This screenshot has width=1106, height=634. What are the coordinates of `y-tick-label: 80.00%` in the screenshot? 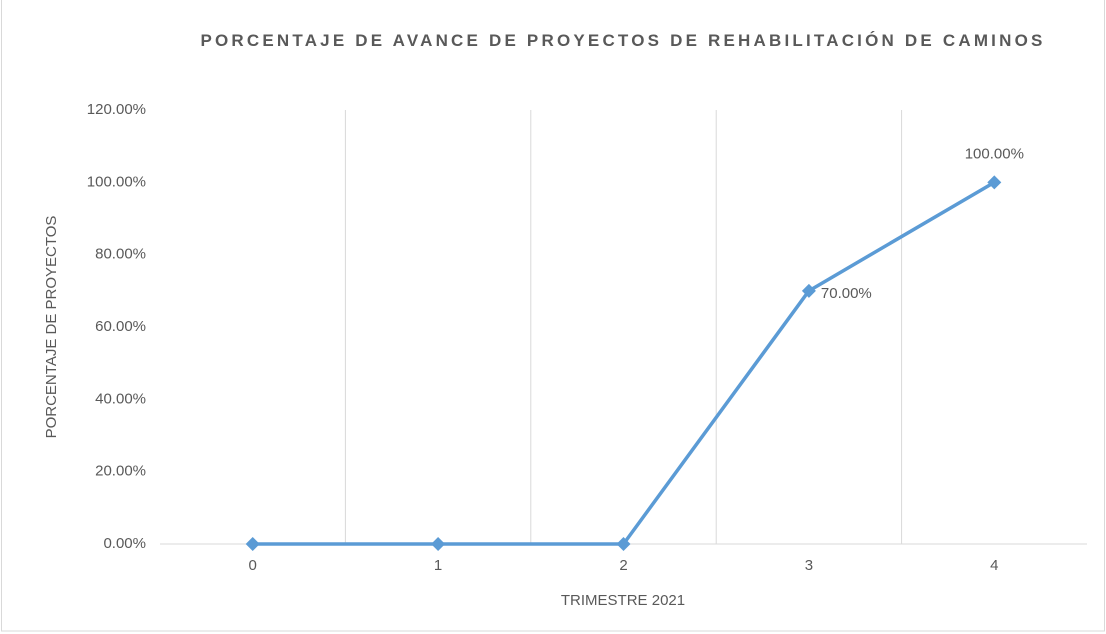 It's located at (120, 254).